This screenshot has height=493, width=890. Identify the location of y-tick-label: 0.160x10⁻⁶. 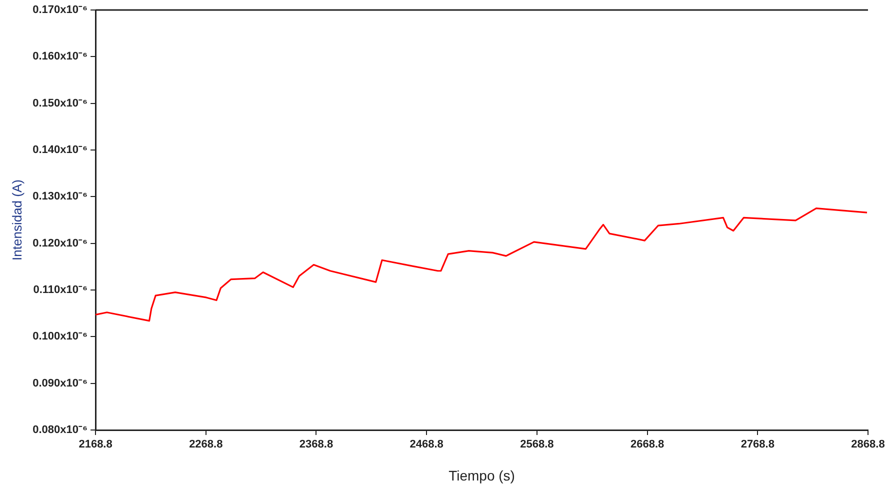
(60, 56).